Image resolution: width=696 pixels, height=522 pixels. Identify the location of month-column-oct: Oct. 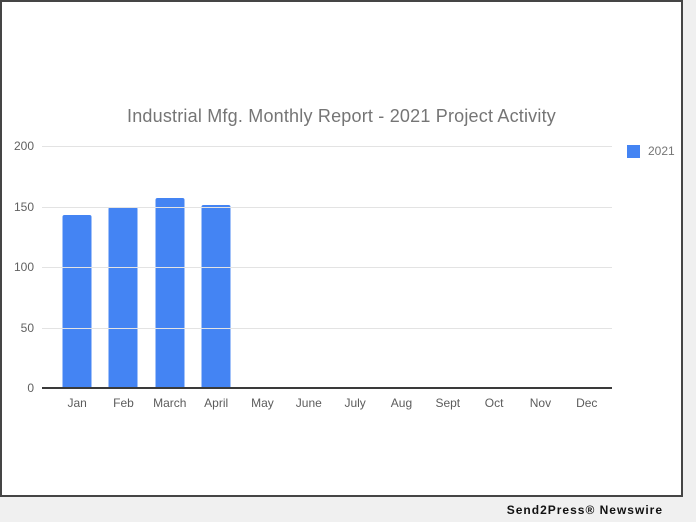
(494, 278).